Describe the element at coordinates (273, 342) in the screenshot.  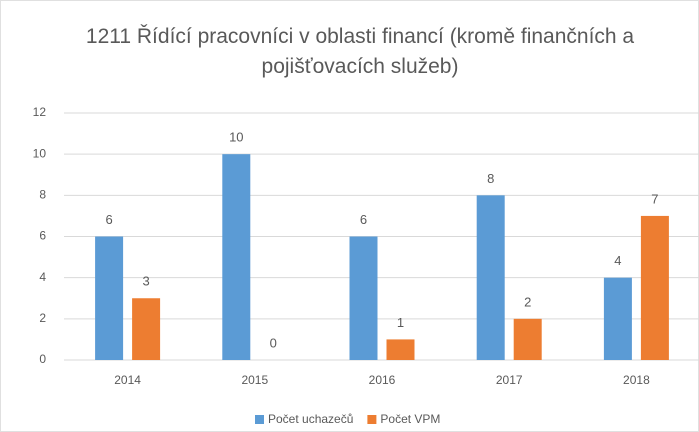
I see `data-label: 0` at that location.